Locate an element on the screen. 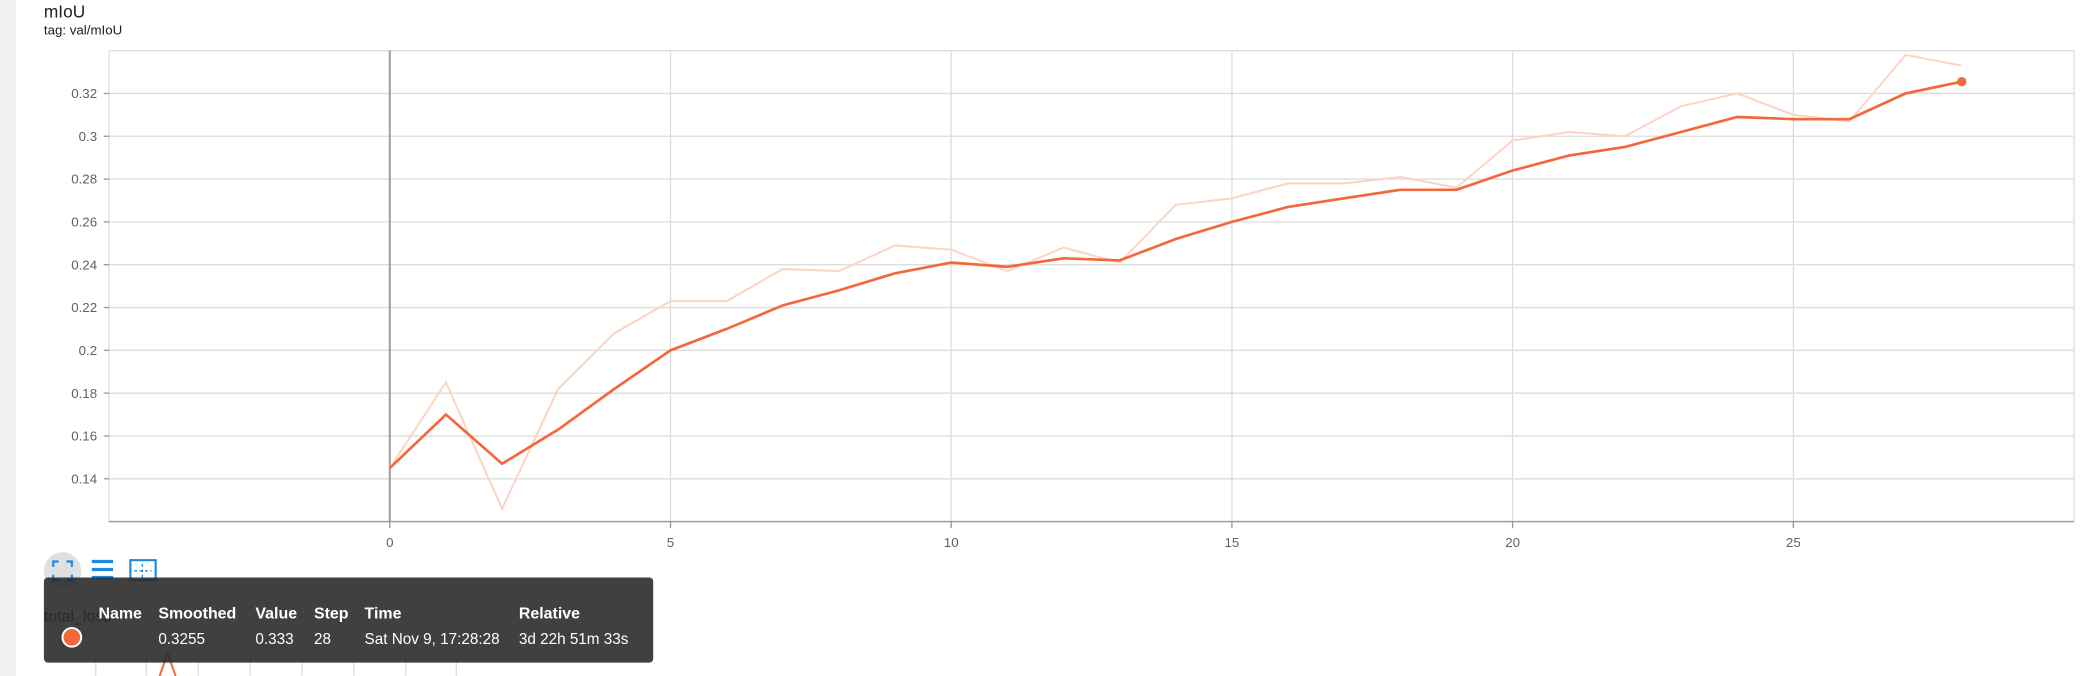  fullscreen-icon is located at coordinates (62, 571).